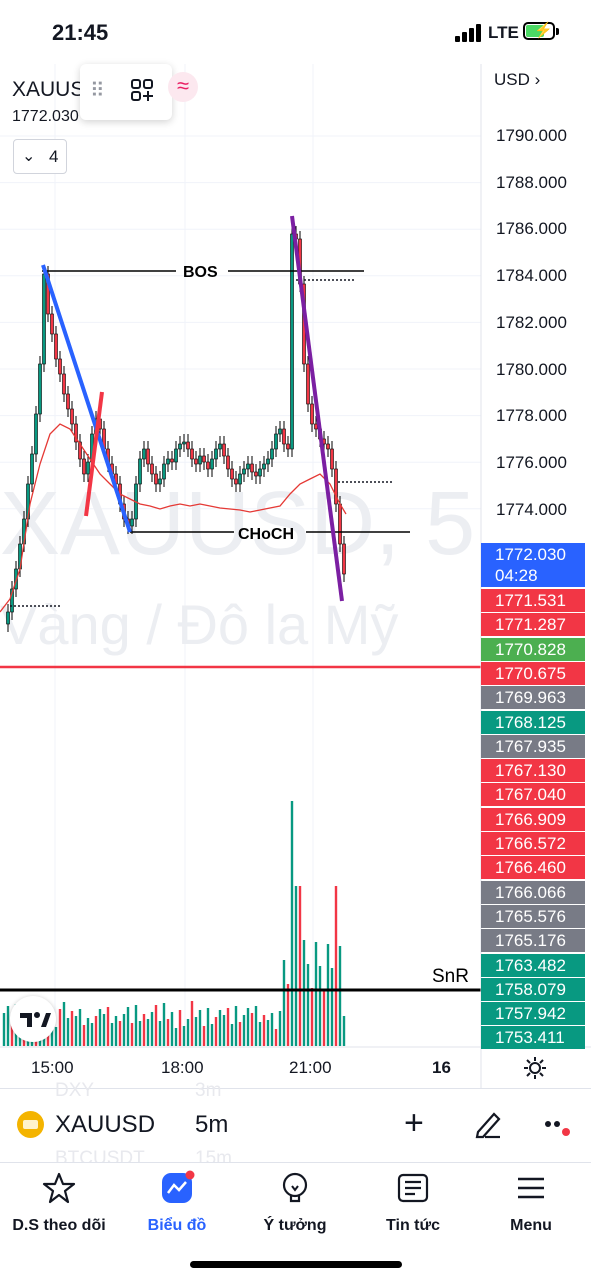 The image size is (591, 1280). Describe the element at coordinates (200, 272) in the screenshot. I see `bos-label: BOS` at that location.